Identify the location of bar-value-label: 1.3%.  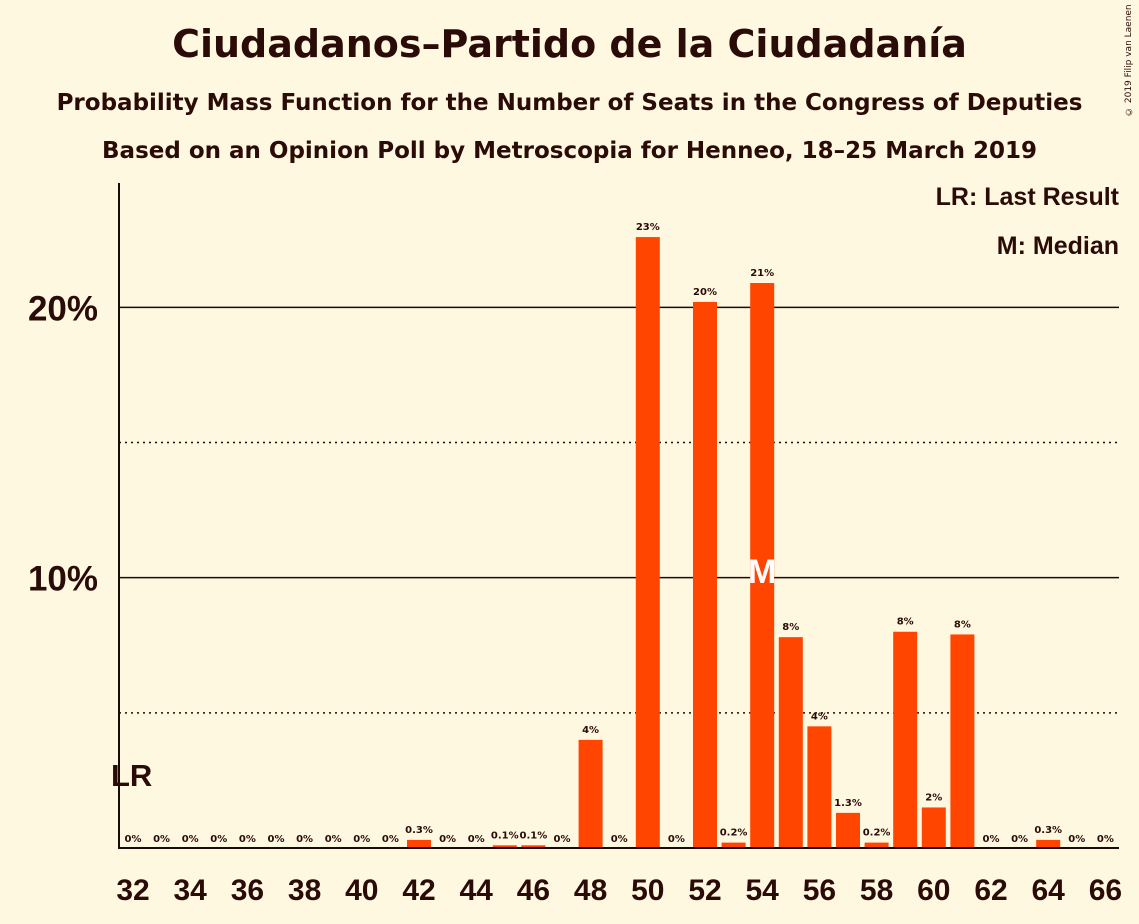
(848, 803).